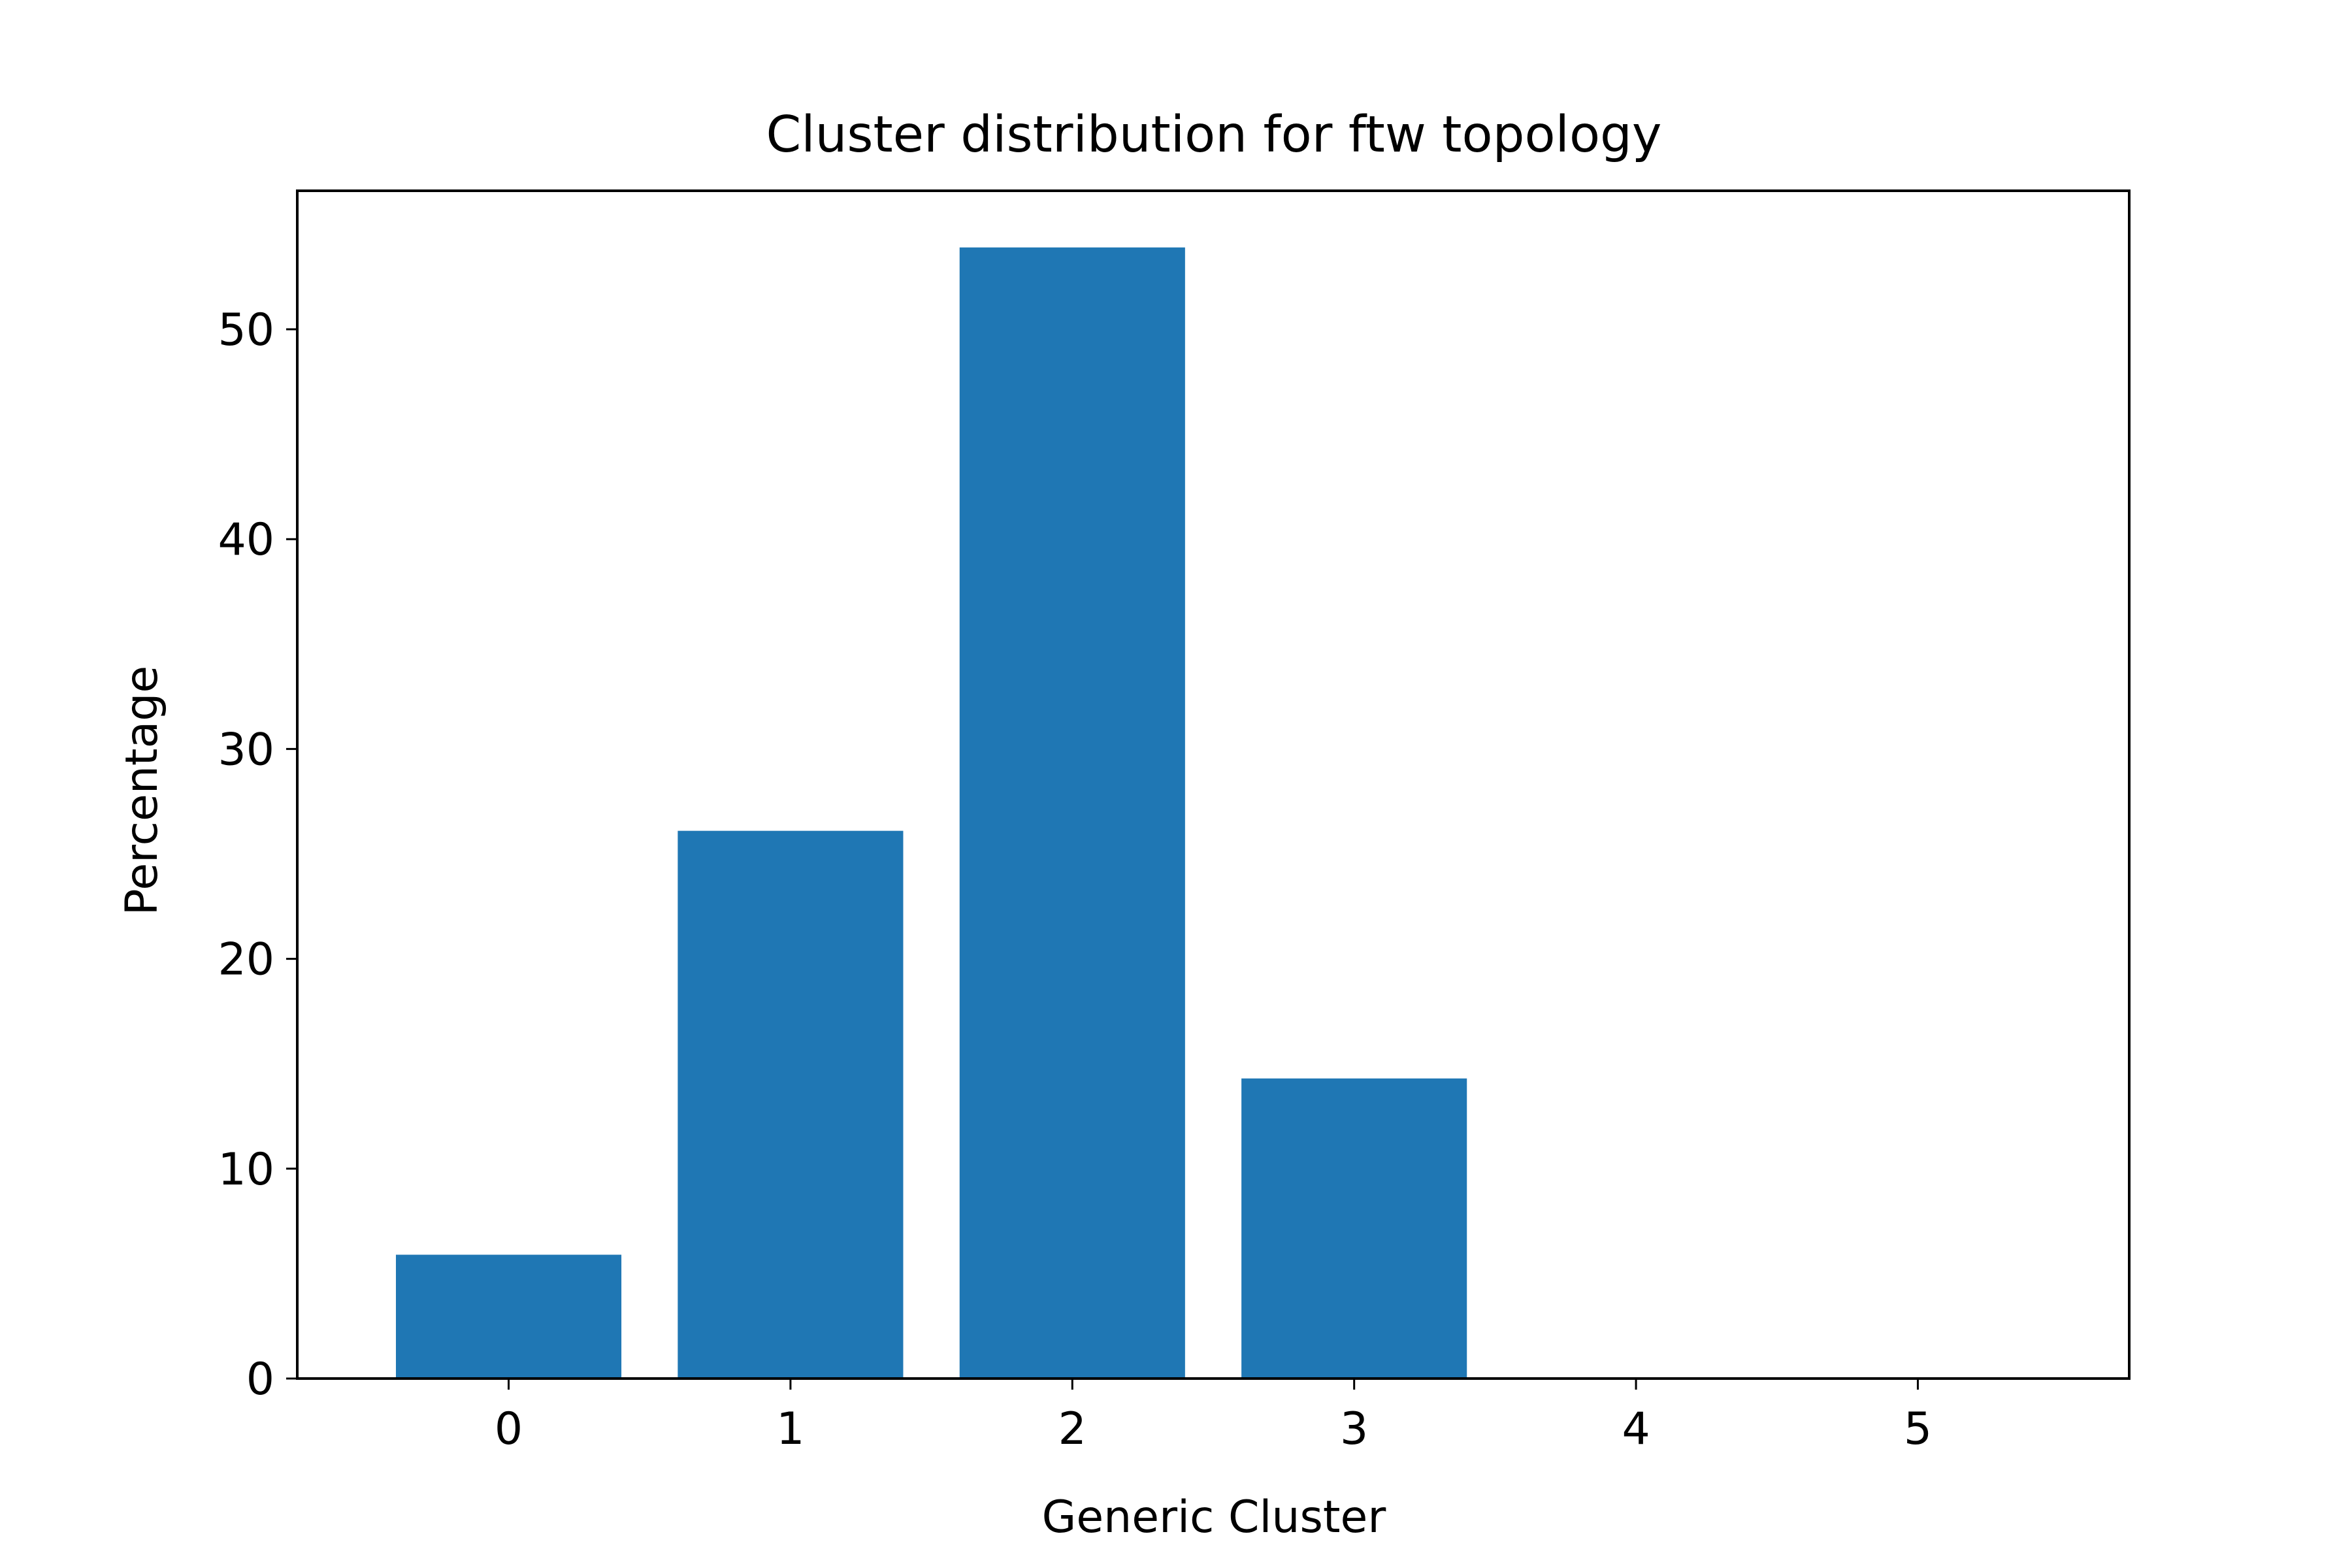 The height and width of the screenshot is (1568, 2352). Describe the element at coordinates (246, 1170) in the screenshot. I see `y-tick-label: 10` at that location.